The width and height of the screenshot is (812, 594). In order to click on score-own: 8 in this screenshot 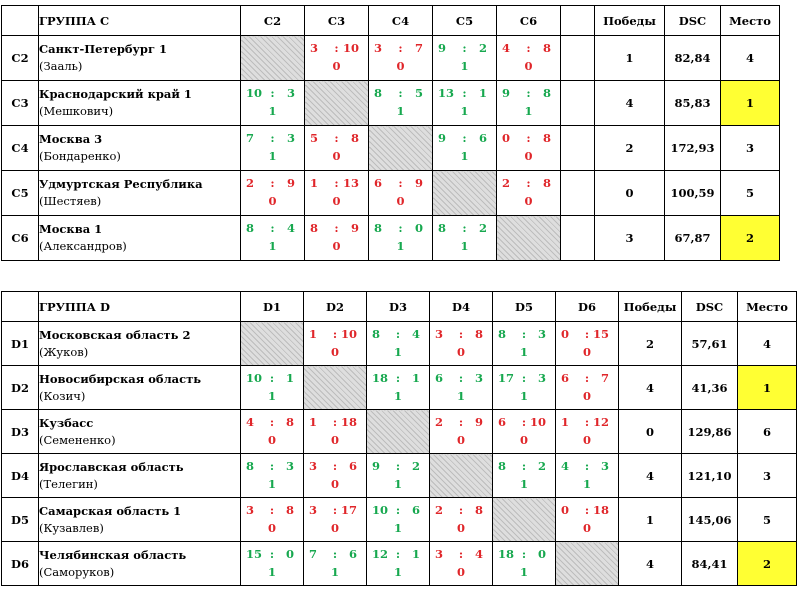, I will do `click(250, 466)`.